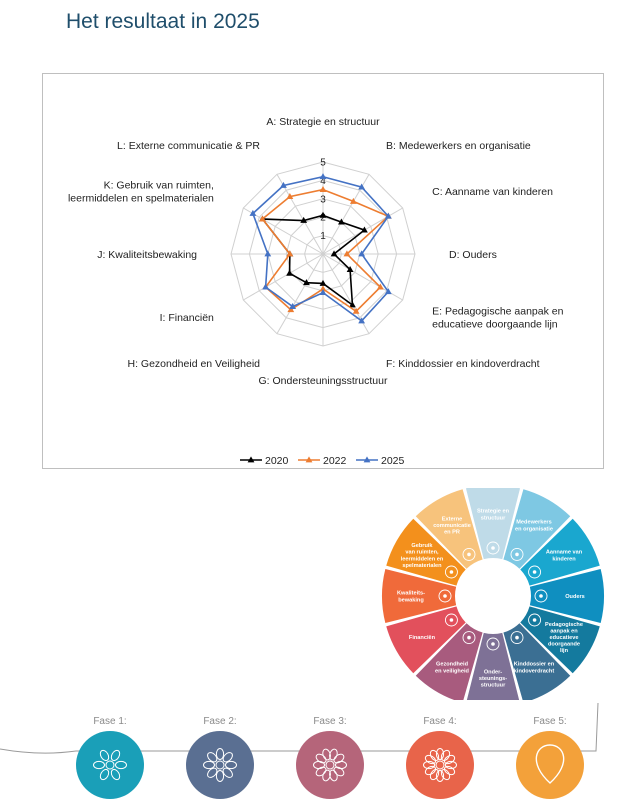 This screenshot has width=635, height=806. I want to click on axis-label: I: Financiën, so click(187, 318).